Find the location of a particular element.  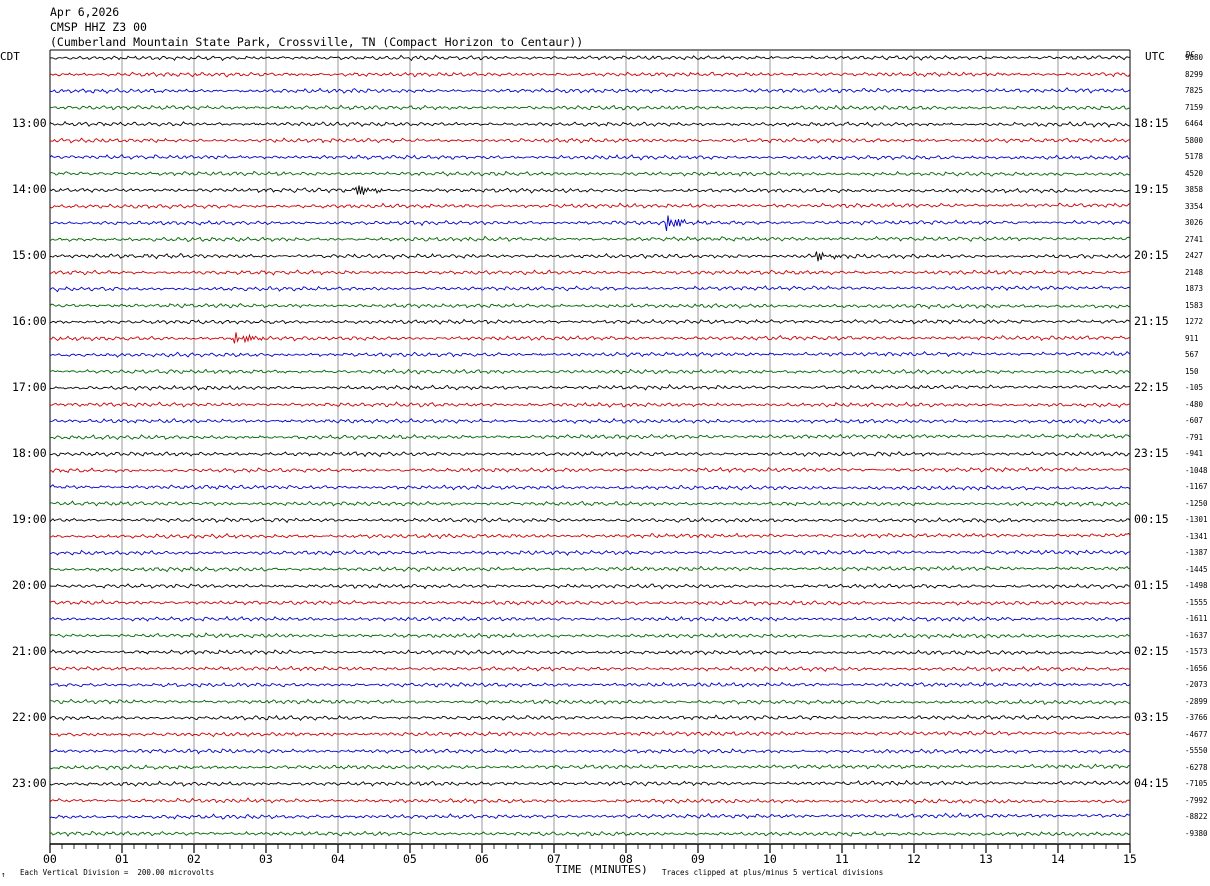

dc-offset-label: 2427 is located at coordinates (1194, 255).